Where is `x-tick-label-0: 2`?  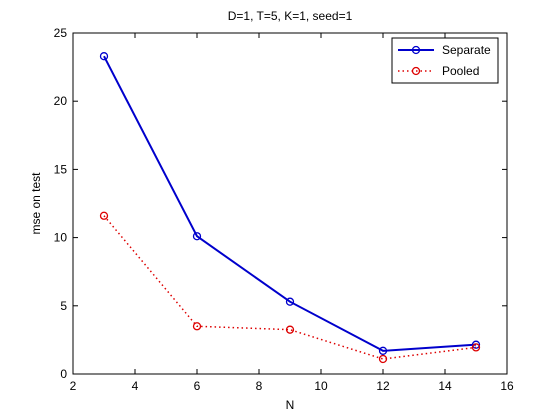
x-tick-label-0: 2 is located at coordinates (73, 386).